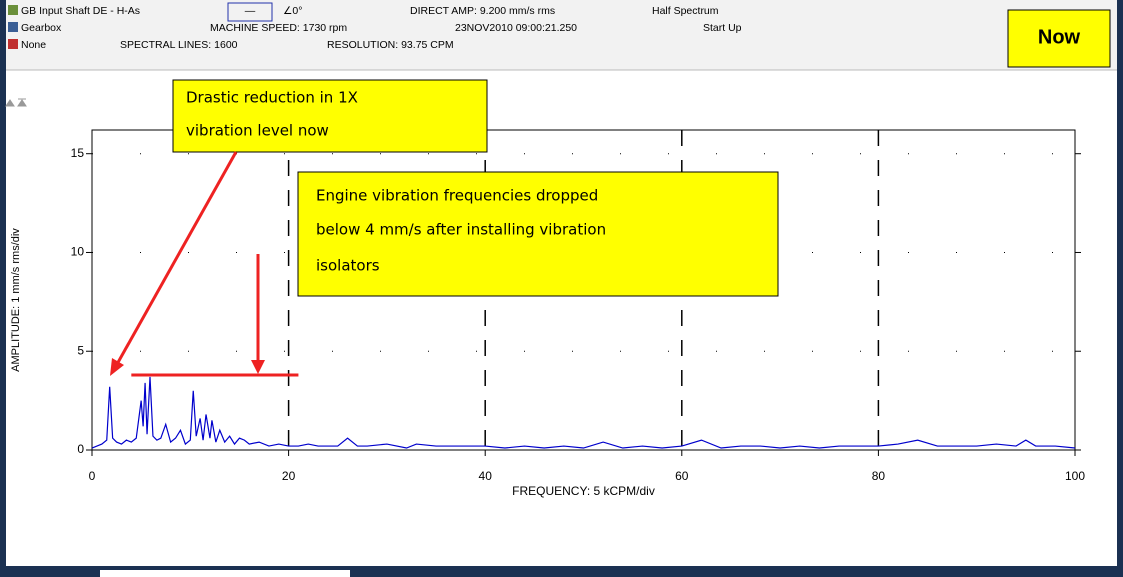  What do you see at coordinates (257, 131) in the screenshot?
I see `annotation-text: vibration level now` at bounding box center [257, 131].